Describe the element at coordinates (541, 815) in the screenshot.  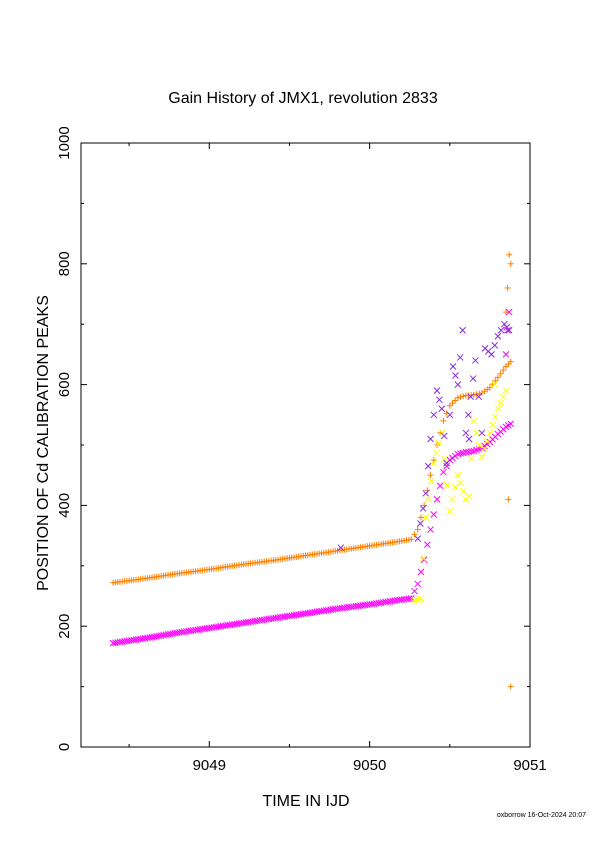
I see `footer-credit: oxborrow 16-Oct-2024 20:07` at that location.